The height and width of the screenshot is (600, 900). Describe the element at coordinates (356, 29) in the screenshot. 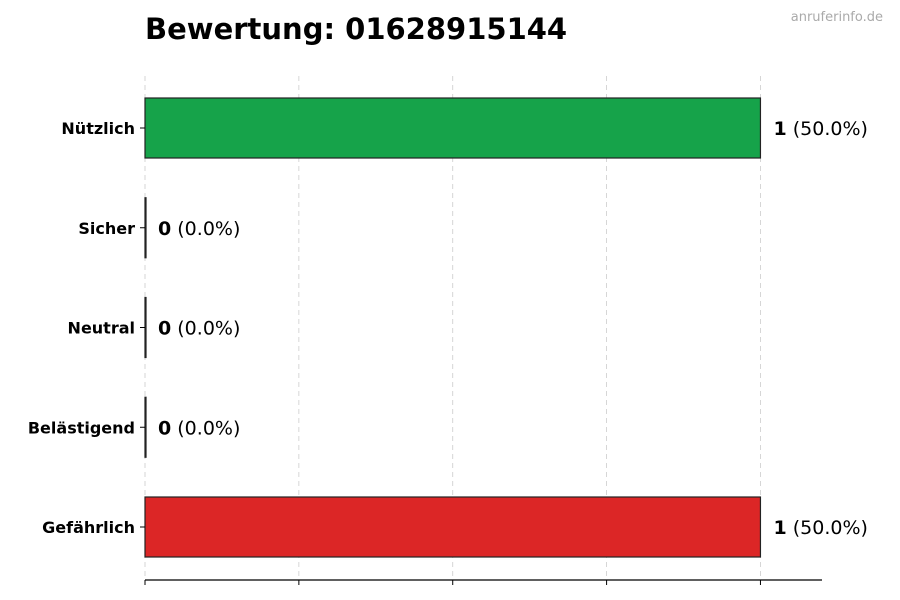

I see `chart-title: Bewertung: 01628915144` at that location.